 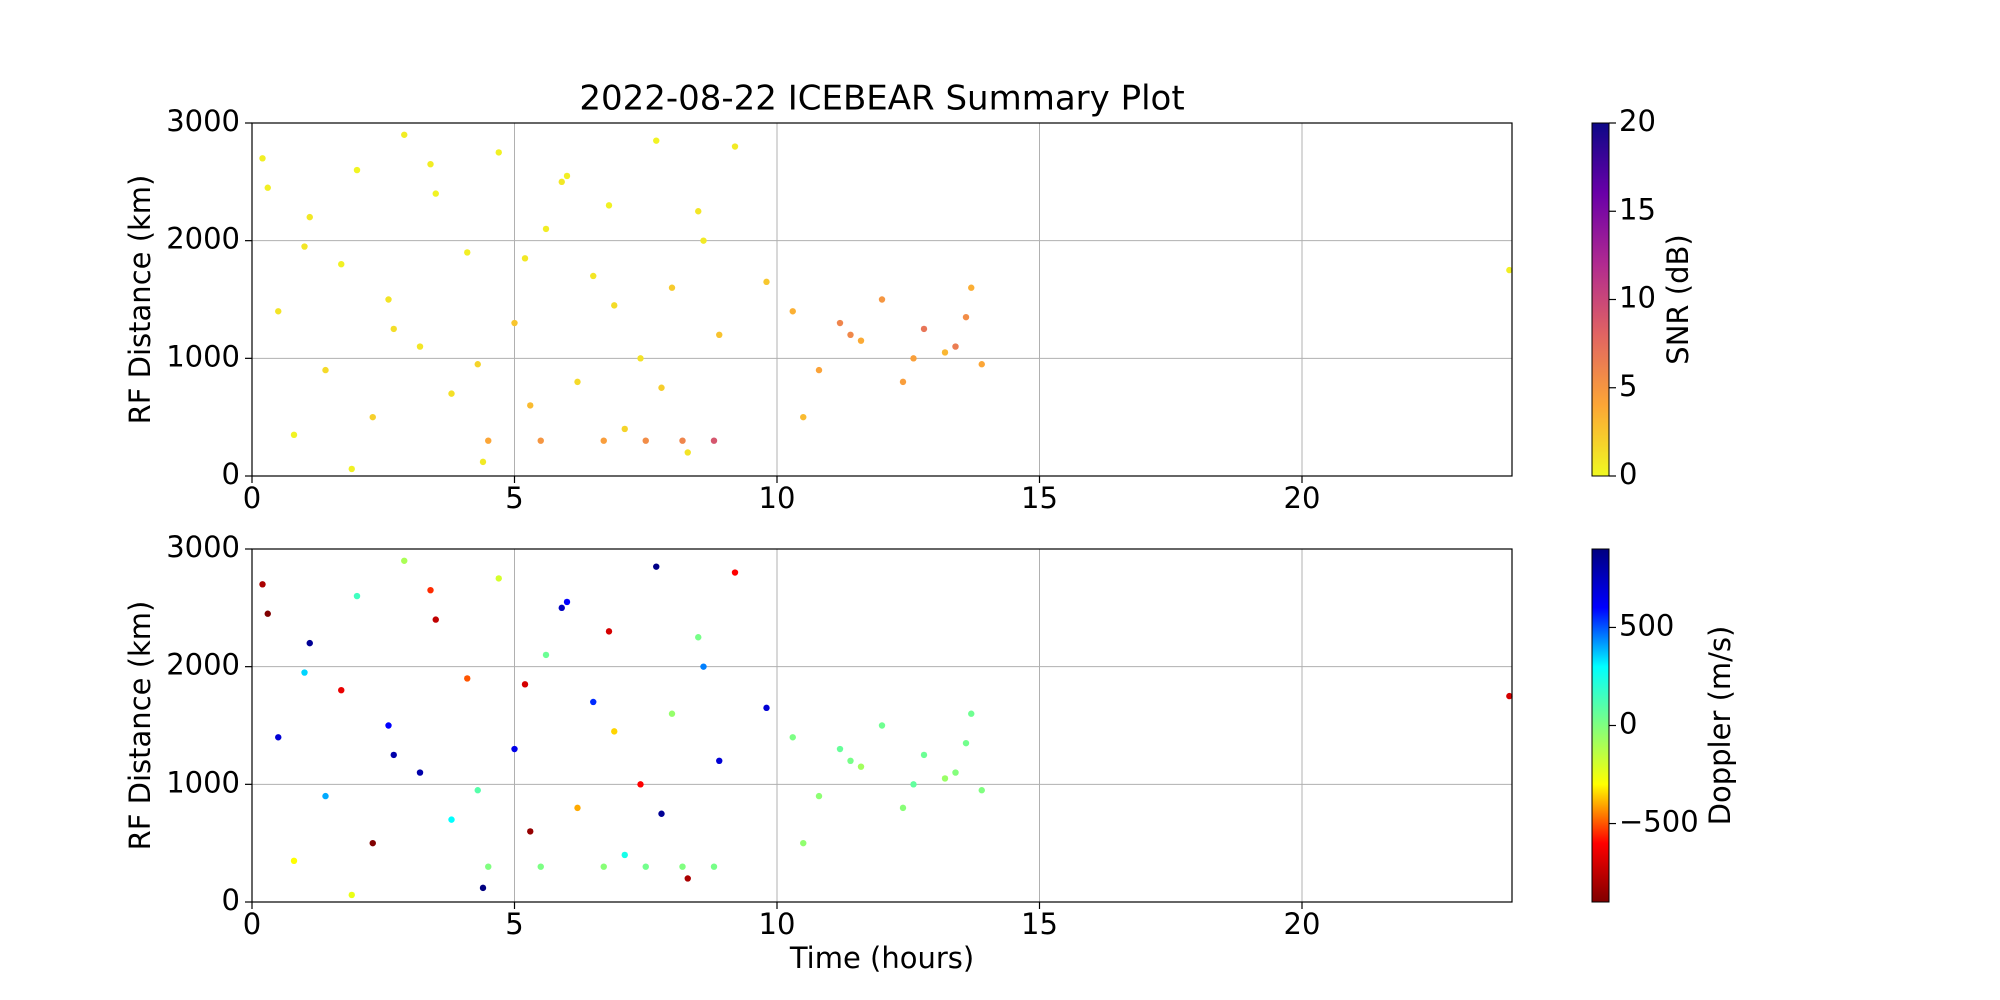 I want to click on colorbar-tick-label: 0, so click(x=1628, y=724).